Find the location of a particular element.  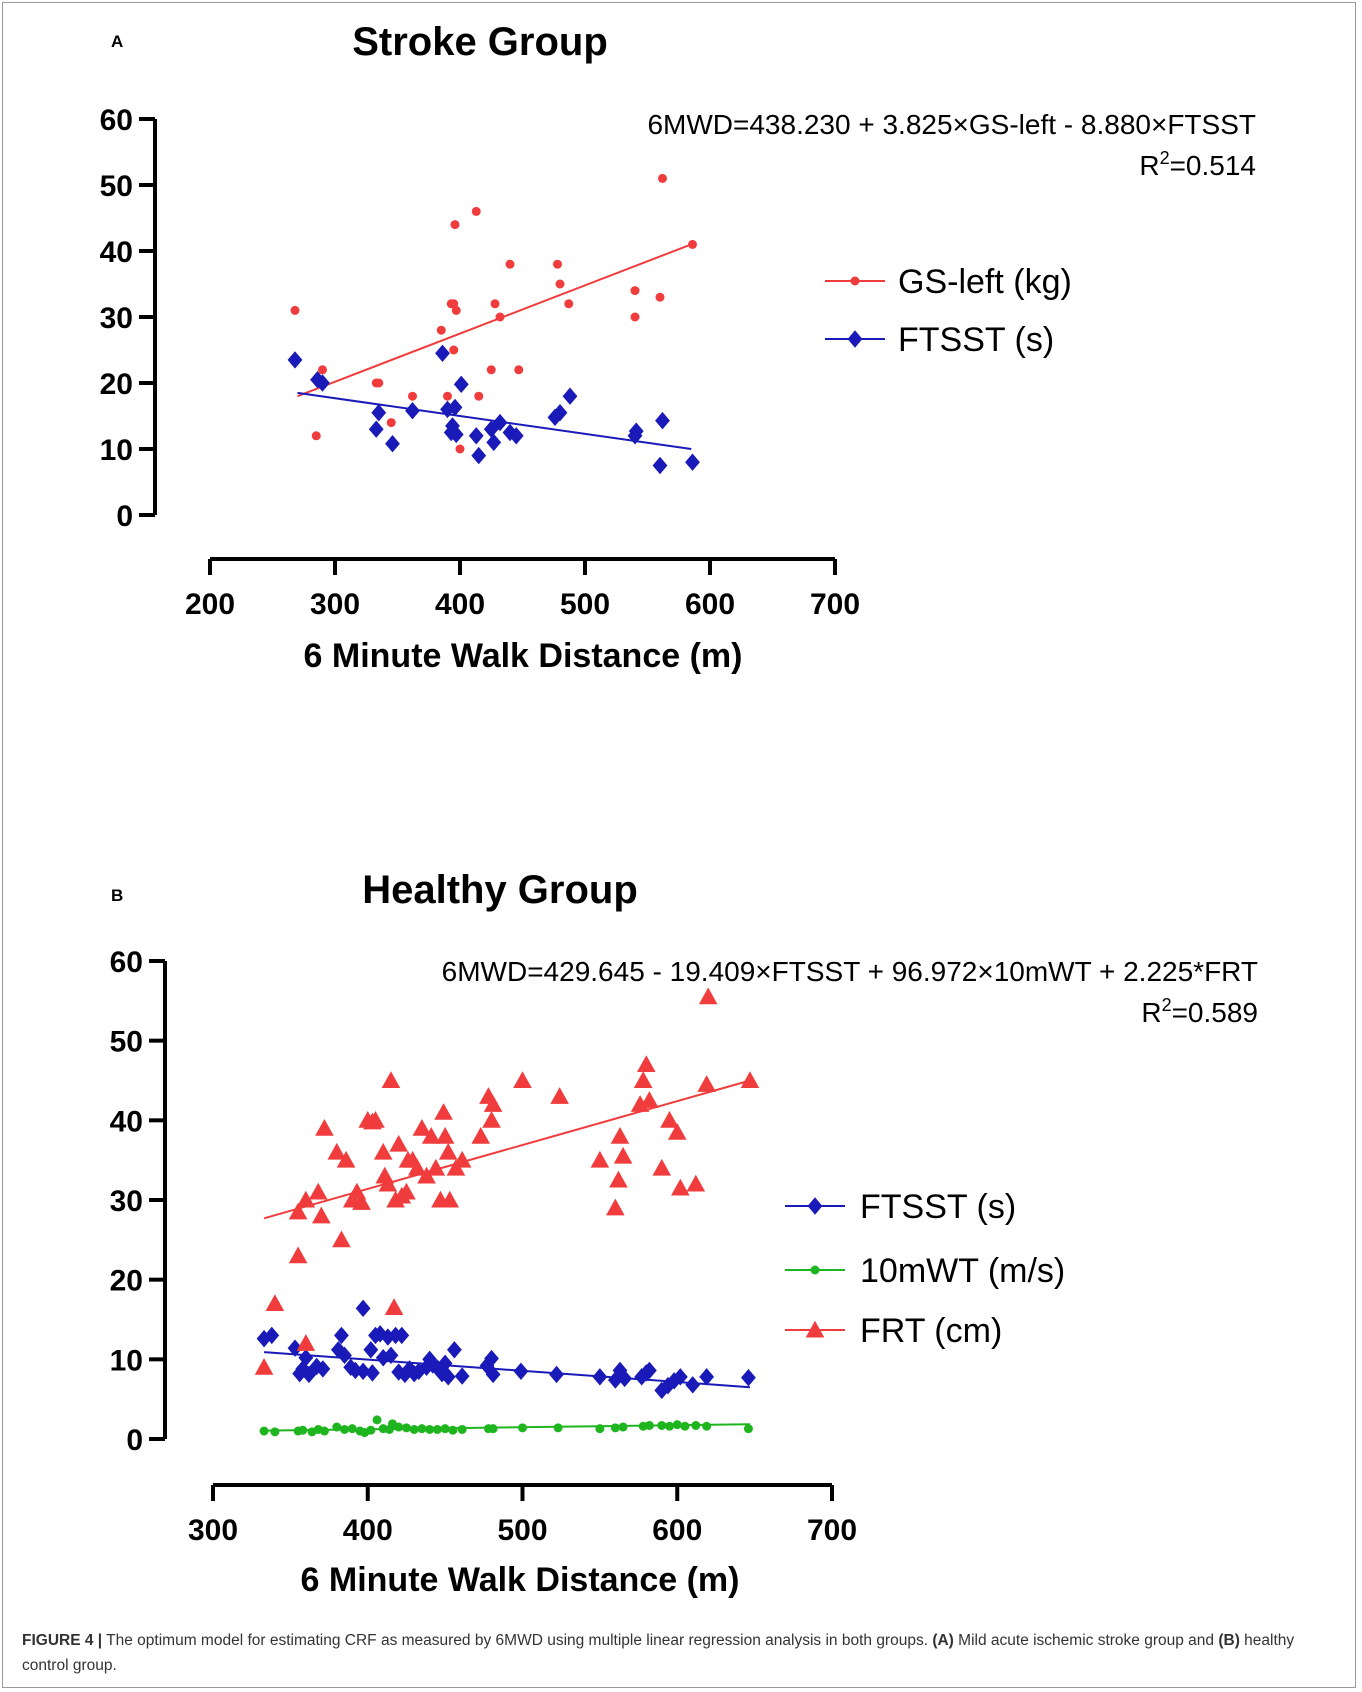

x-tick-label: 600 is located at coordinates (710, 604).